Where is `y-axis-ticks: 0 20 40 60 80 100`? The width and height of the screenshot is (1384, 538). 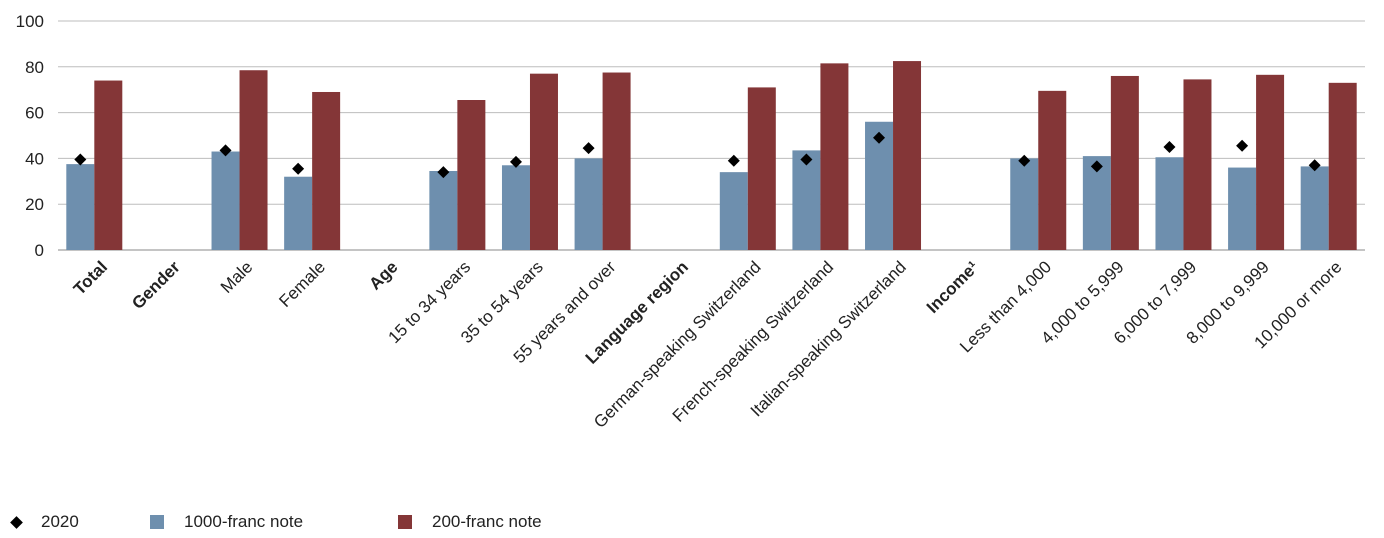
y-axis-ticks: 0 20 40 60 80 100 is located at coordinates (30, 136).